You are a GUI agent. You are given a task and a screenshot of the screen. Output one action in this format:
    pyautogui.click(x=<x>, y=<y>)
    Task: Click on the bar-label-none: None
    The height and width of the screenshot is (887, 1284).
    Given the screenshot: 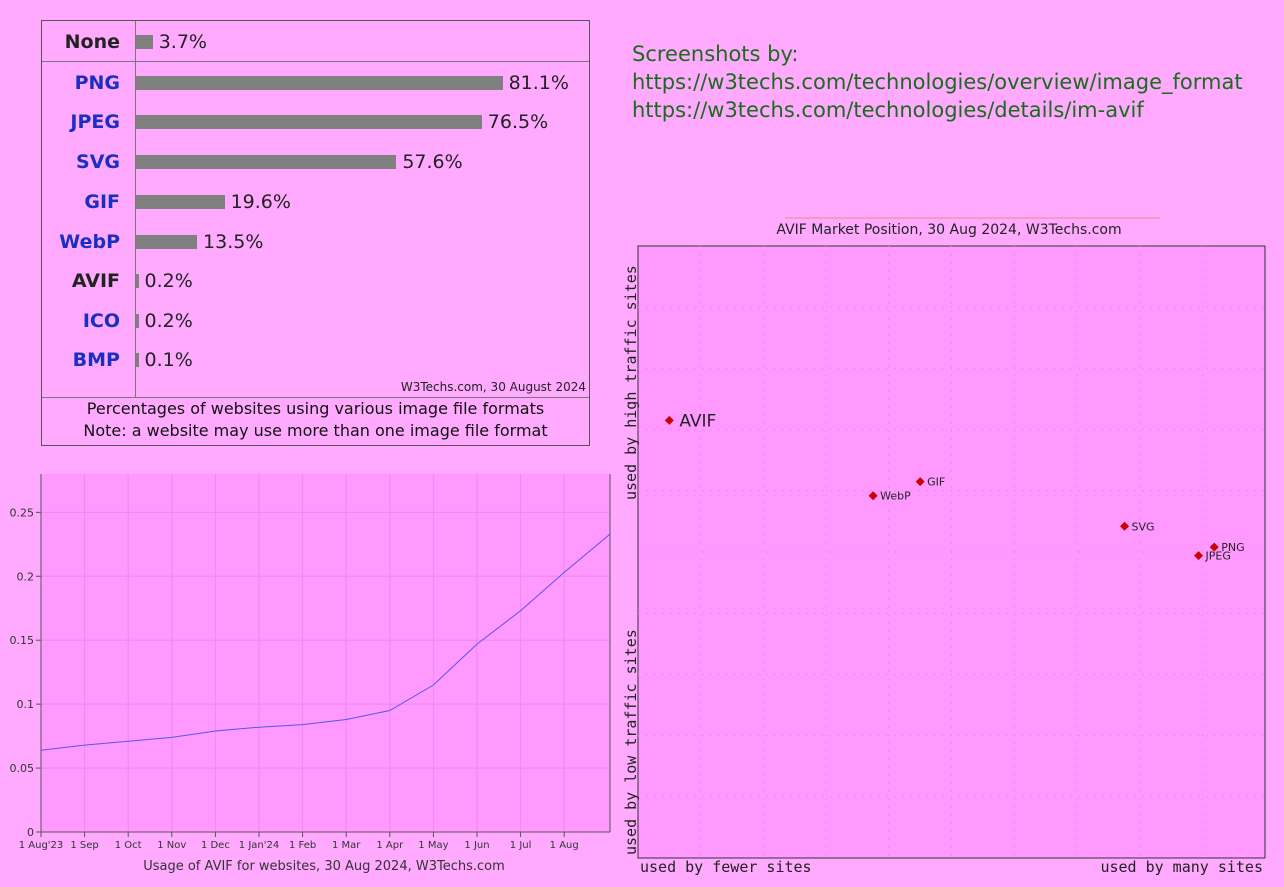 What is the action you would take?
    pyautogui.click(x=92, y=42)
    